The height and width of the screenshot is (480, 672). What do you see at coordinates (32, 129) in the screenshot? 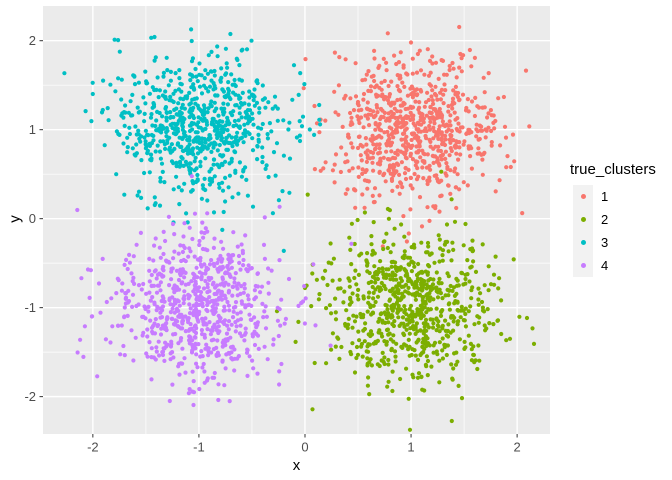
I see `y-tick-label: 1` at bounding box center [32, 129].